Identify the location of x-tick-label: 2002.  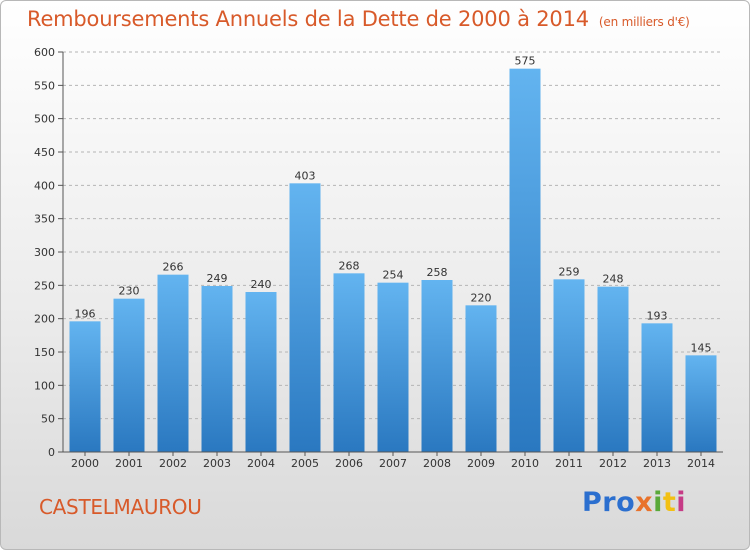
(173, 463).